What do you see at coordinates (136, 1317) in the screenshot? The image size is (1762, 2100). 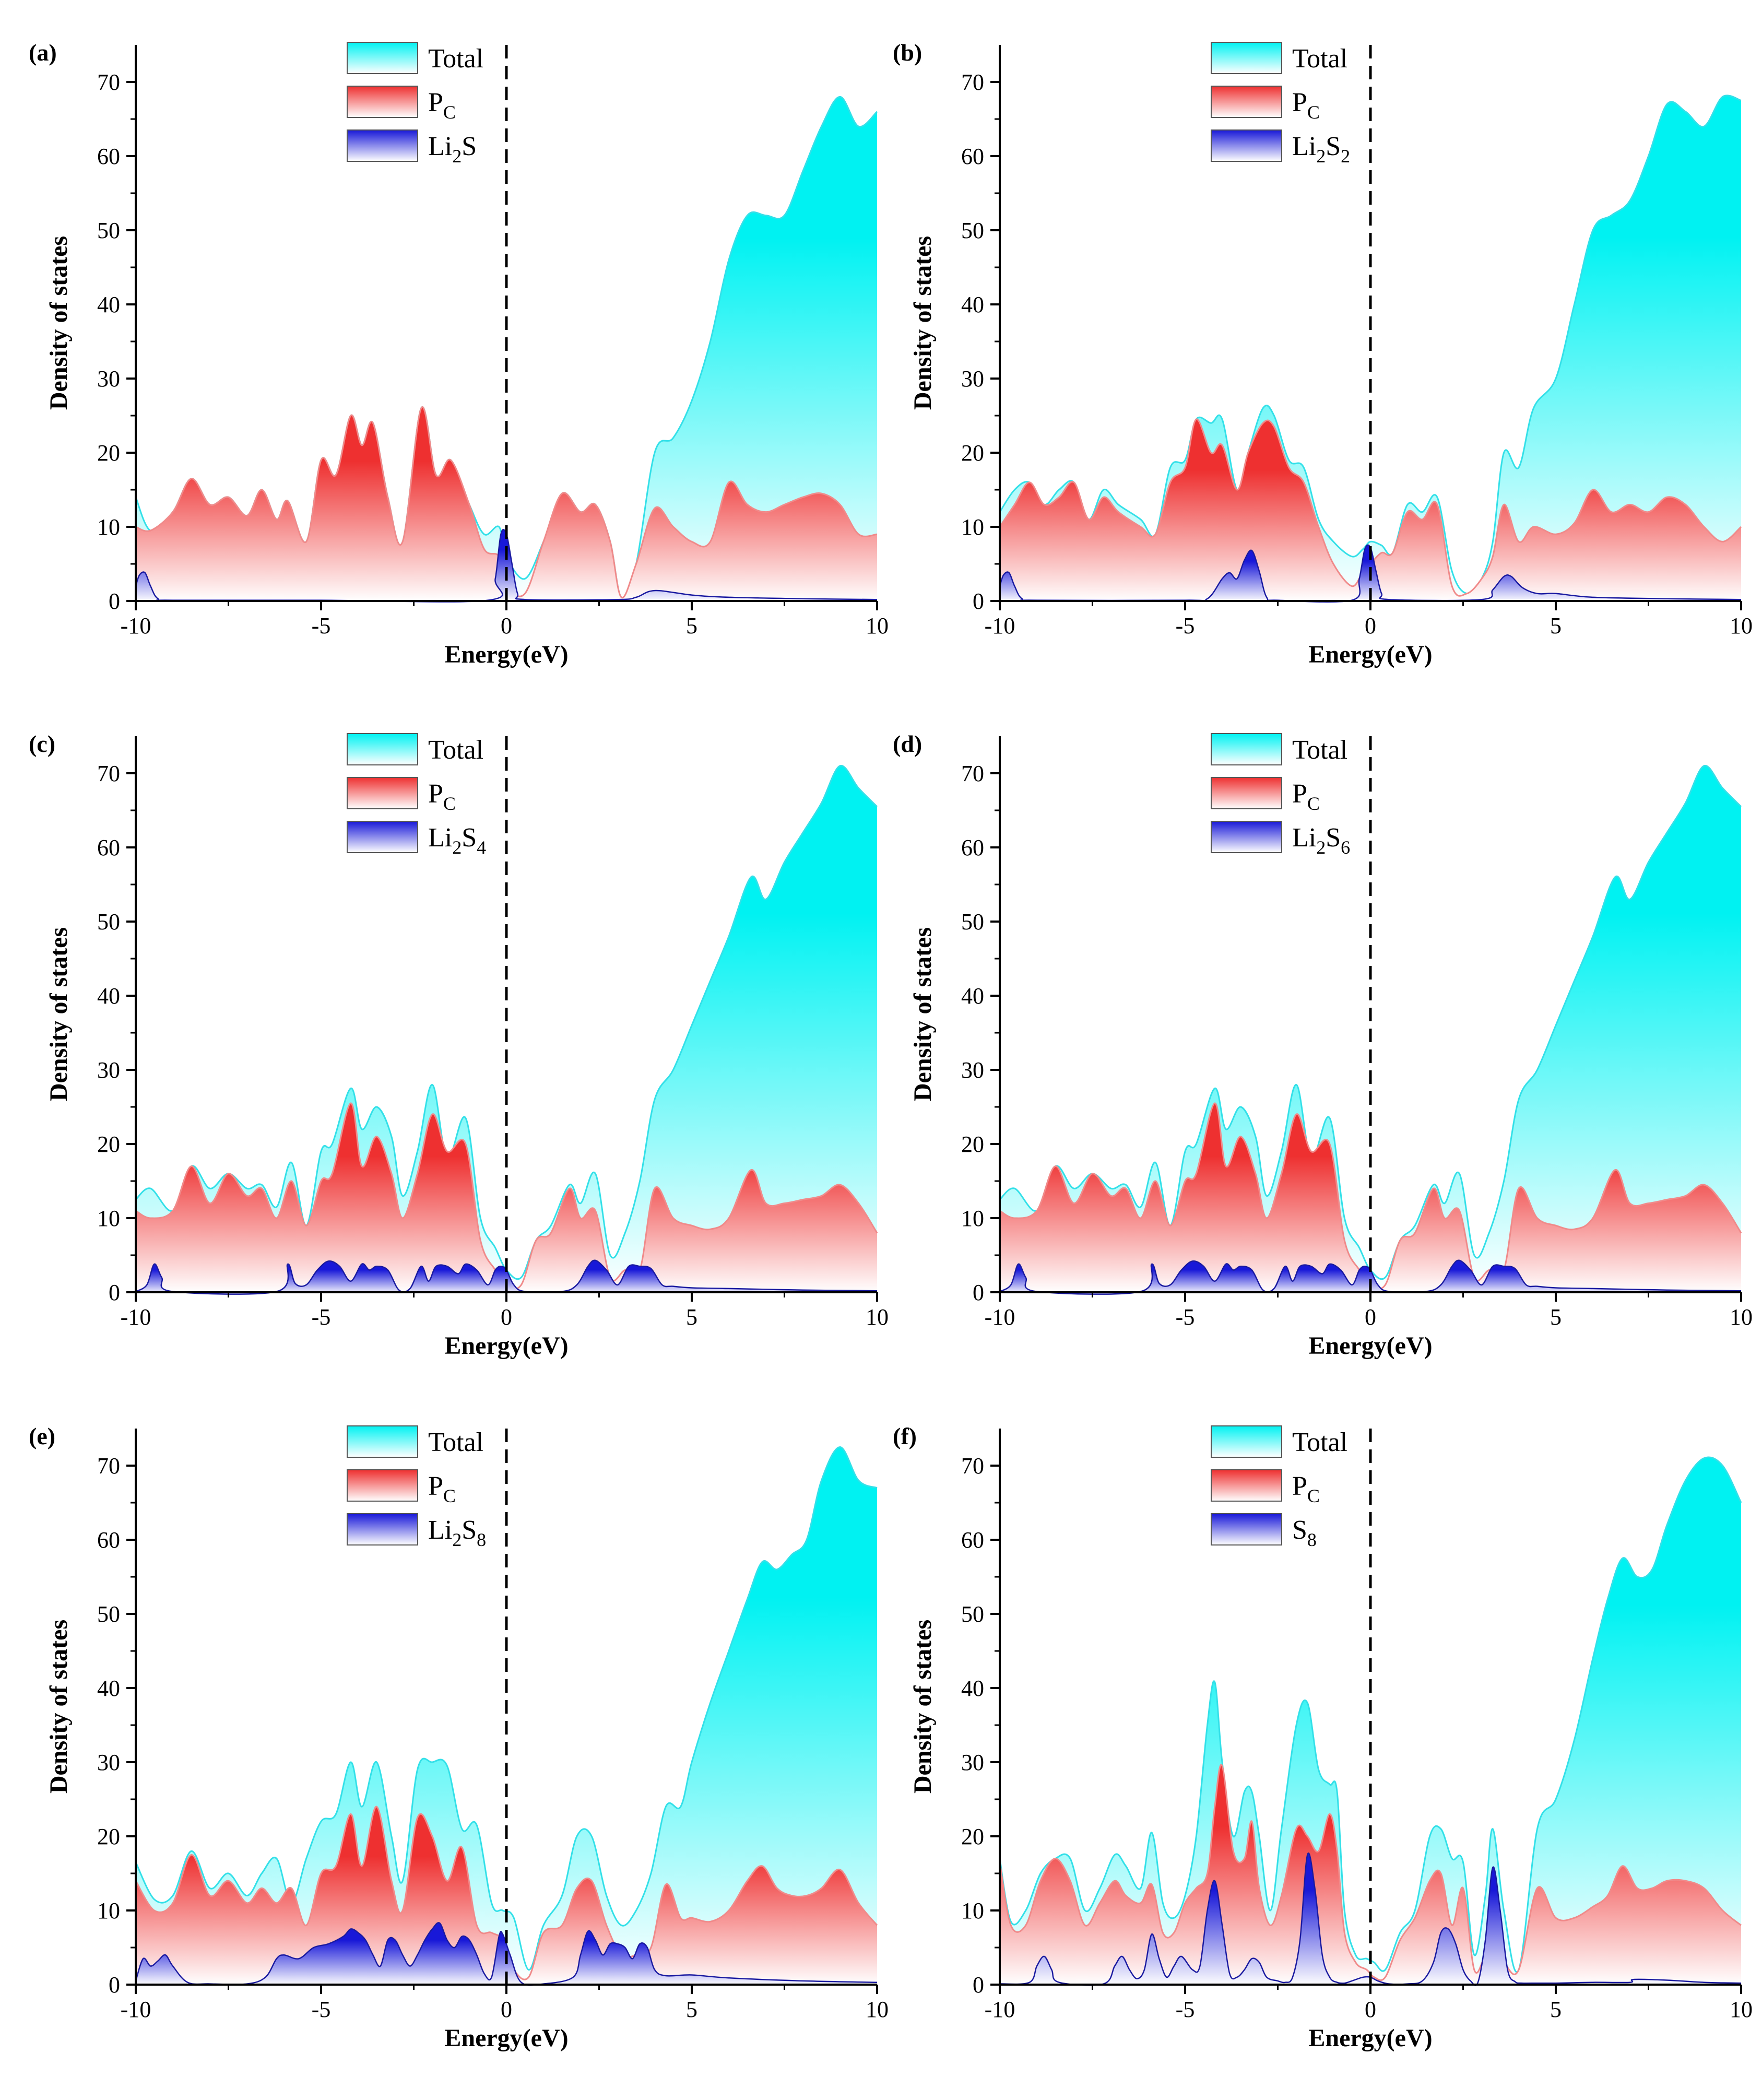 I see `x-tick-label: -10` at bounding box center [136, 1317].